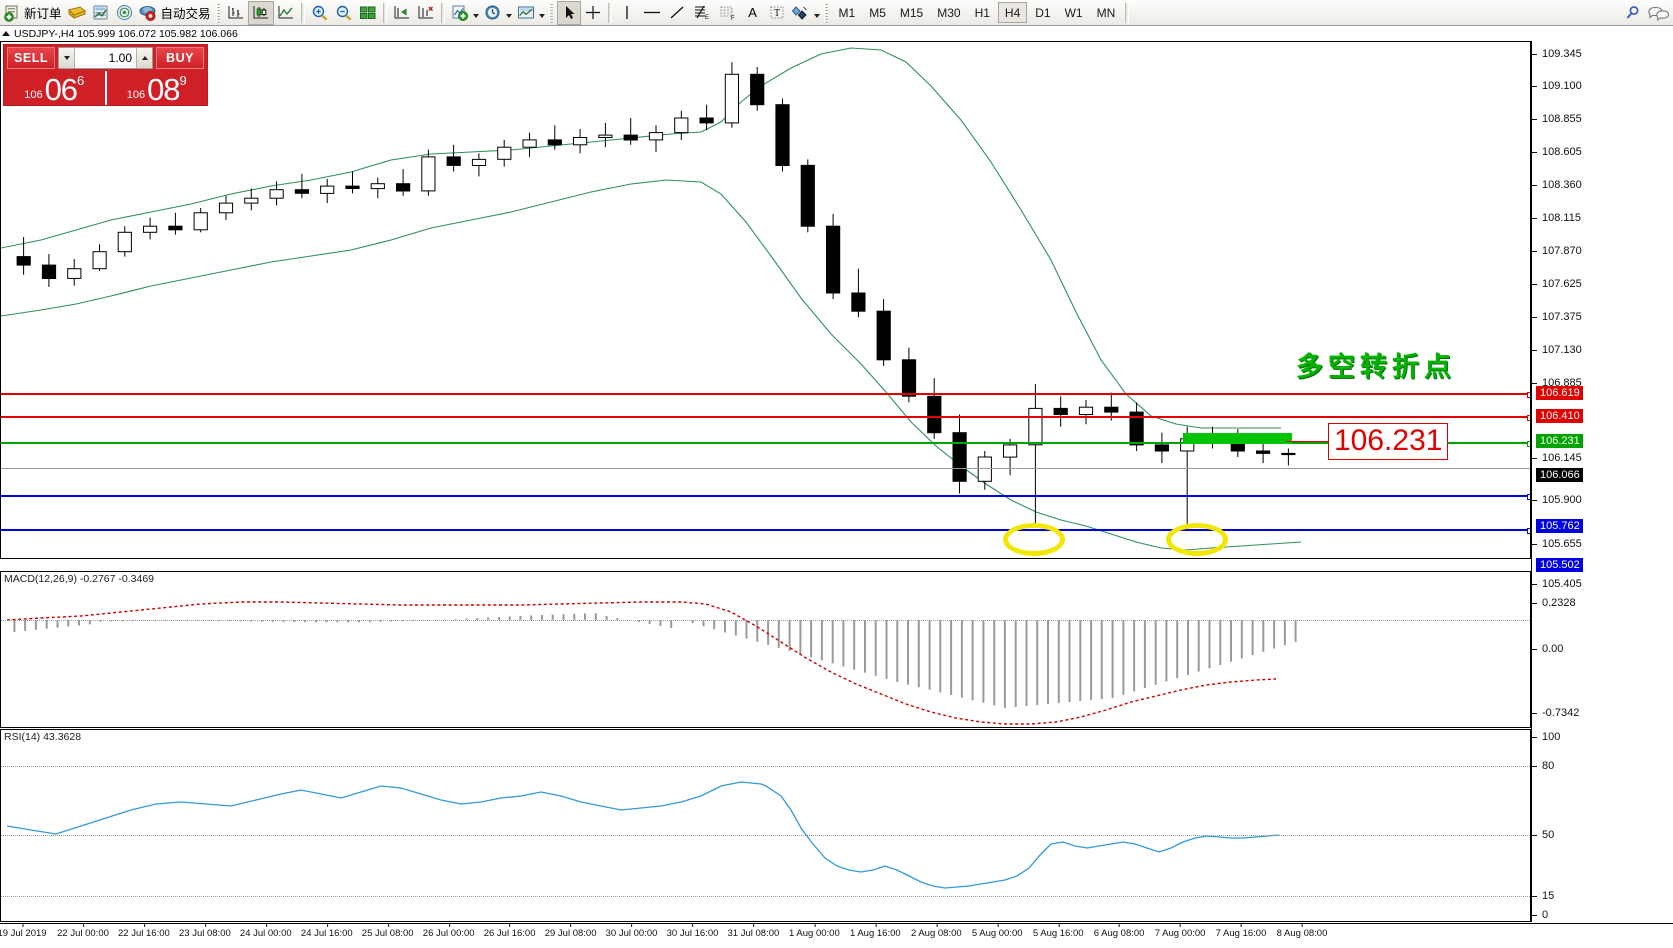 This screenshot has width=1673, height=948. I want to click on indicators-dropdown-arrow, so click(476, 13).